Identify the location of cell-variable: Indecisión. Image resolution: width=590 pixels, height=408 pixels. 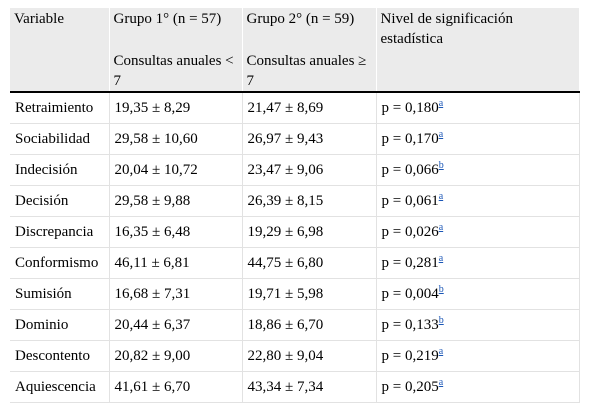
(59, 170).